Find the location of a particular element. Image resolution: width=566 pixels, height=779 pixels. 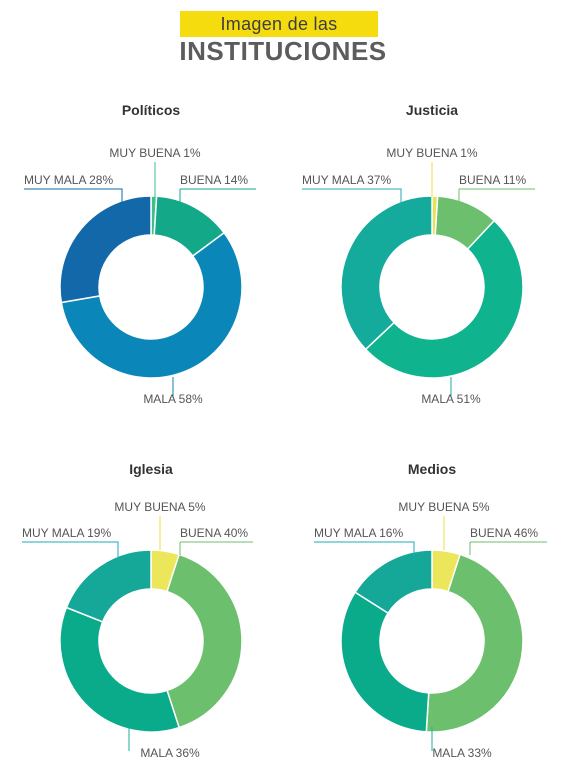

data-label-mala: MALA 58% is located at coordinates (173, 399).